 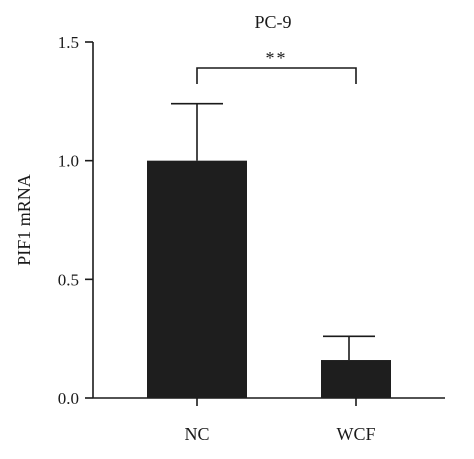 I want to click on bar-nc, so click(x=197, y=279).